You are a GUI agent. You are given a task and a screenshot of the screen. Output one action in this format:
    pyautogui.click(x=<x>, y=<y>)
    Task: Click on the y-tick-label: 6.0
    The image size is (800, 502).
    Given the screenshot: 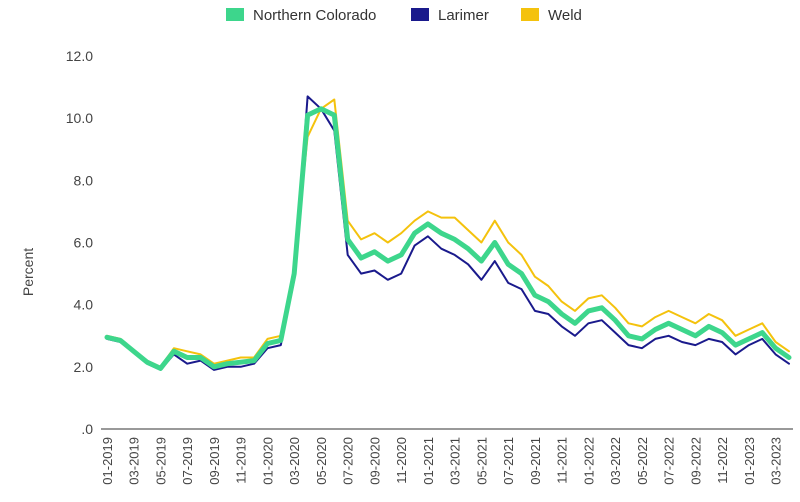 What is the action you would take?
    pyautogui.click(x=84, y=243)
    